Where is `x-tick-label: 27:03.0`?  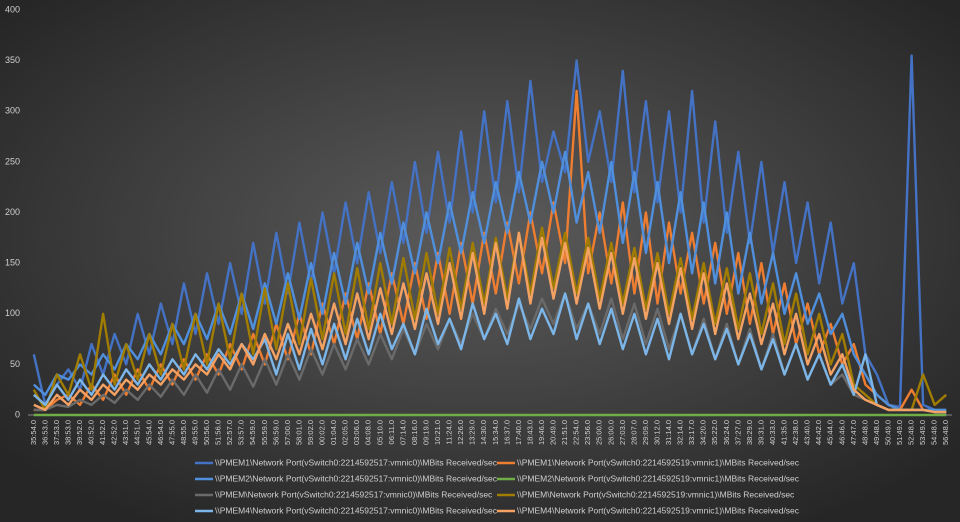 x-tick-label: 27:03.0 is located at coordinates (622, 432).